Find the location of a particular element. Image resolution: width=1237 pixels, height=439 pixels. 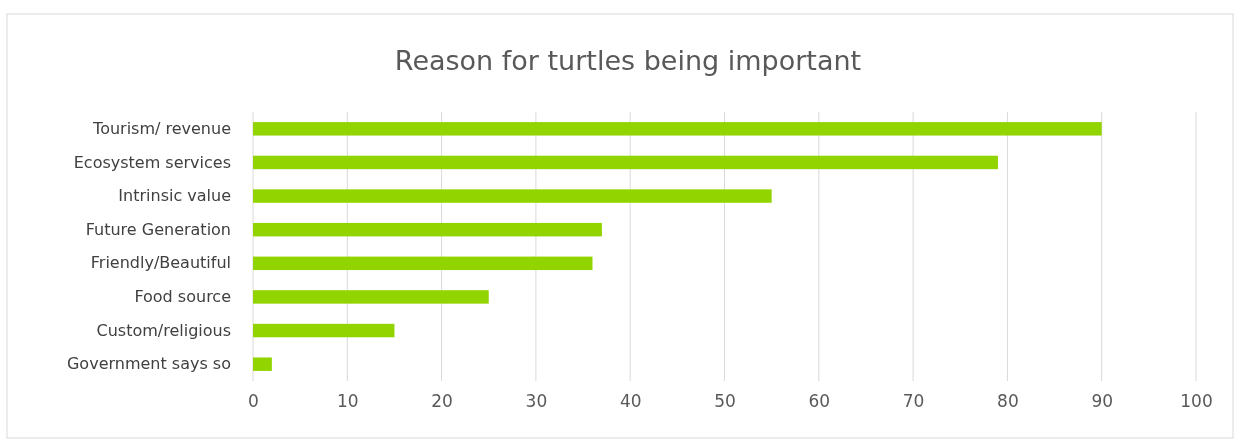

x-tick-label: 10 is located at coordinates (347, 401).